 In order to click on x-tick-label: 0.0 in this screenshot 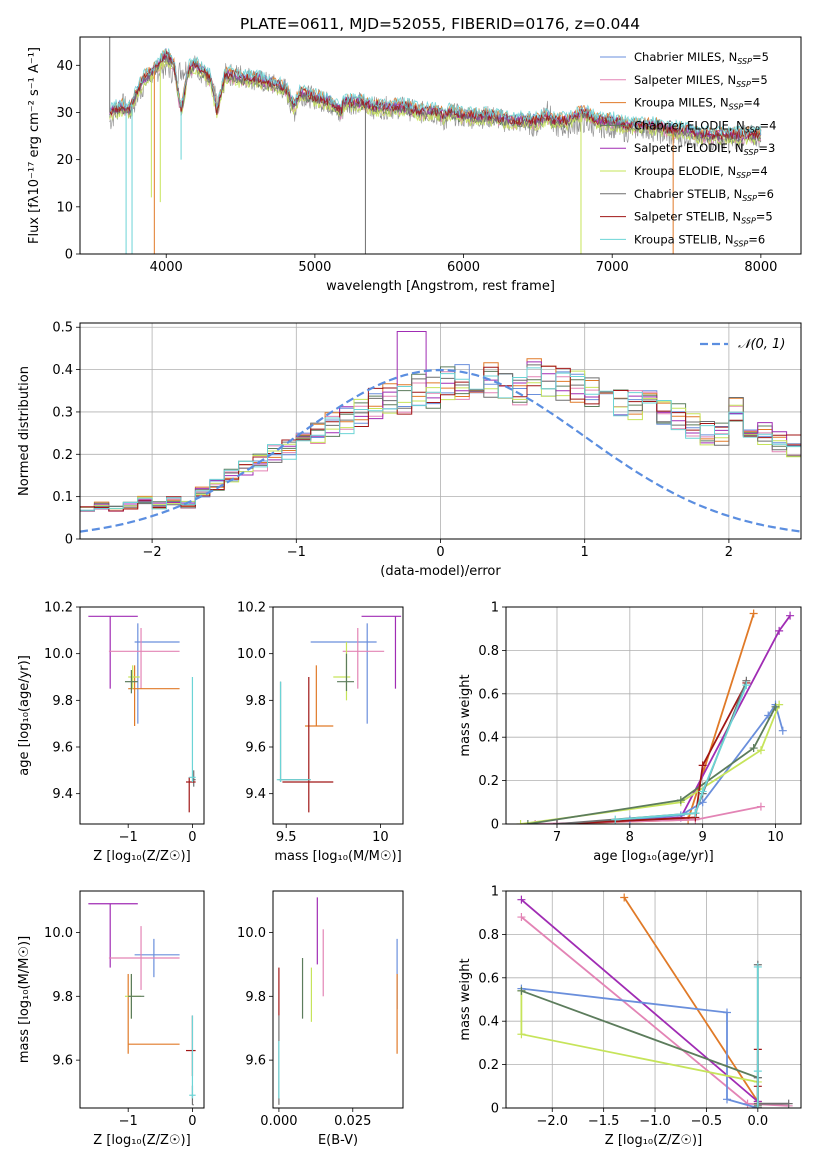, I will do `click(757, 1121)`.